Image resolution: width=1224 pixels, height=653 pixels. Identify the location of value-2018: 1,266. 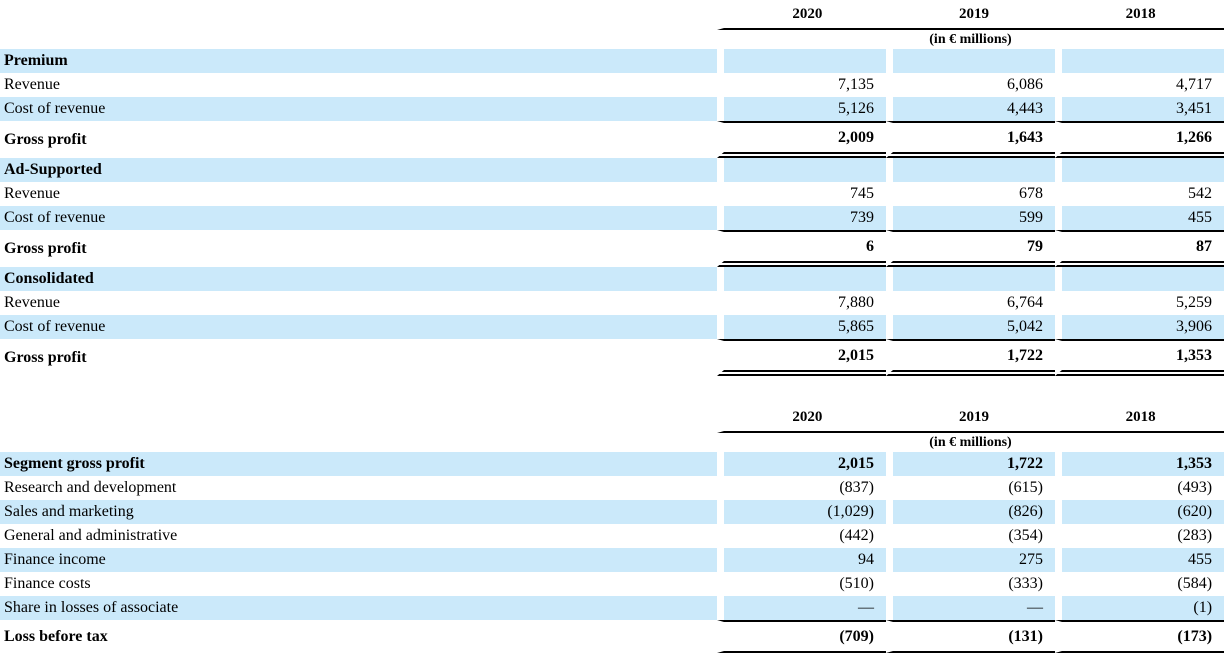
(1139, 139).